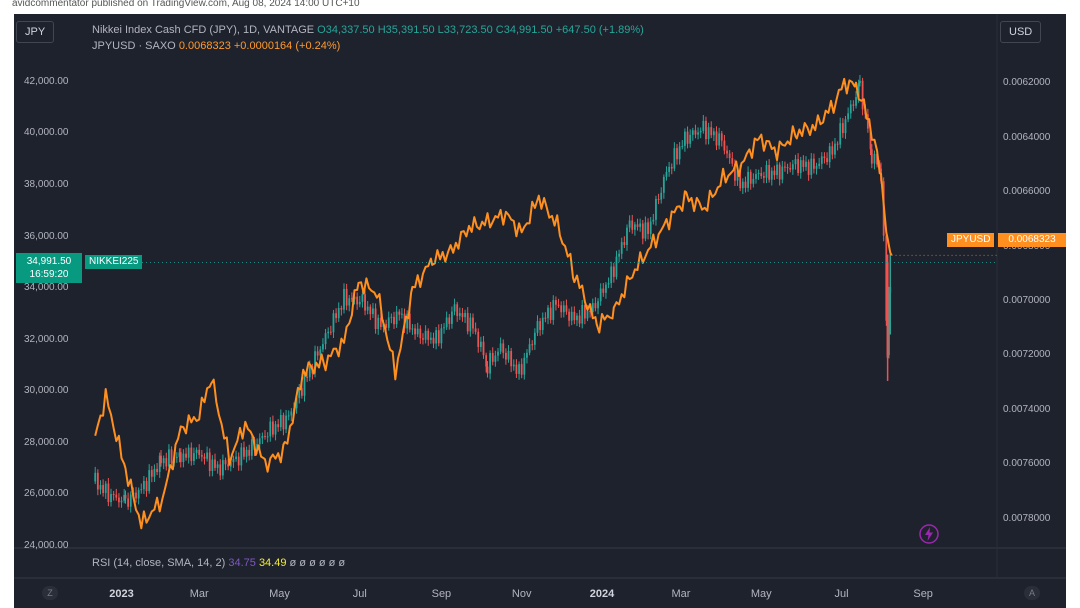 The image size is (1080, 608). What do you see at coordinates (1027, 518) in the screenshot?
I see `right-axis-tick: 0.0078000` at bounding box center [1027, 518].